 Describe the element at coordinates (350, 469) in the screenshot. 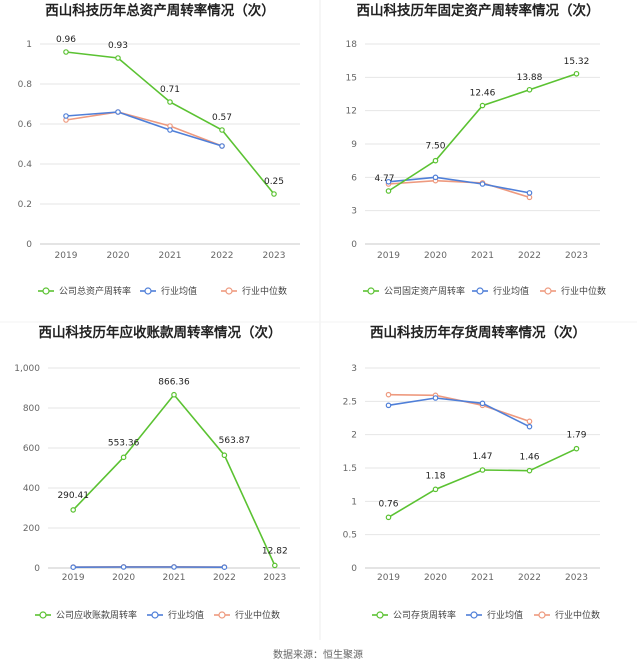

I see `y-tick-label: 1.5` at that location.